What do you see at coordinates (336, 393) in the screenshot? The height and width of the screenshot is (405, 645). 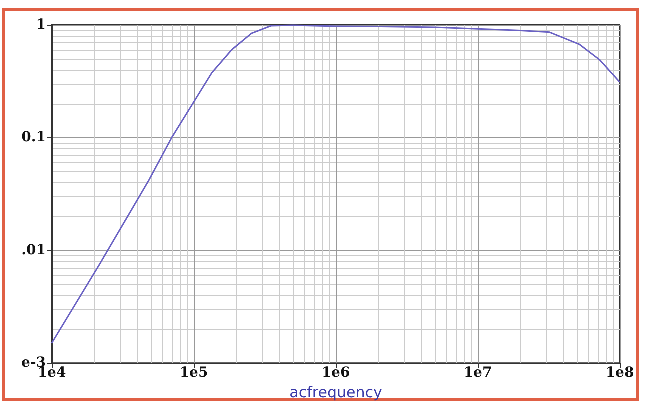 I see `x-axis-title: acfrequency` at bounding box center [336, 393].